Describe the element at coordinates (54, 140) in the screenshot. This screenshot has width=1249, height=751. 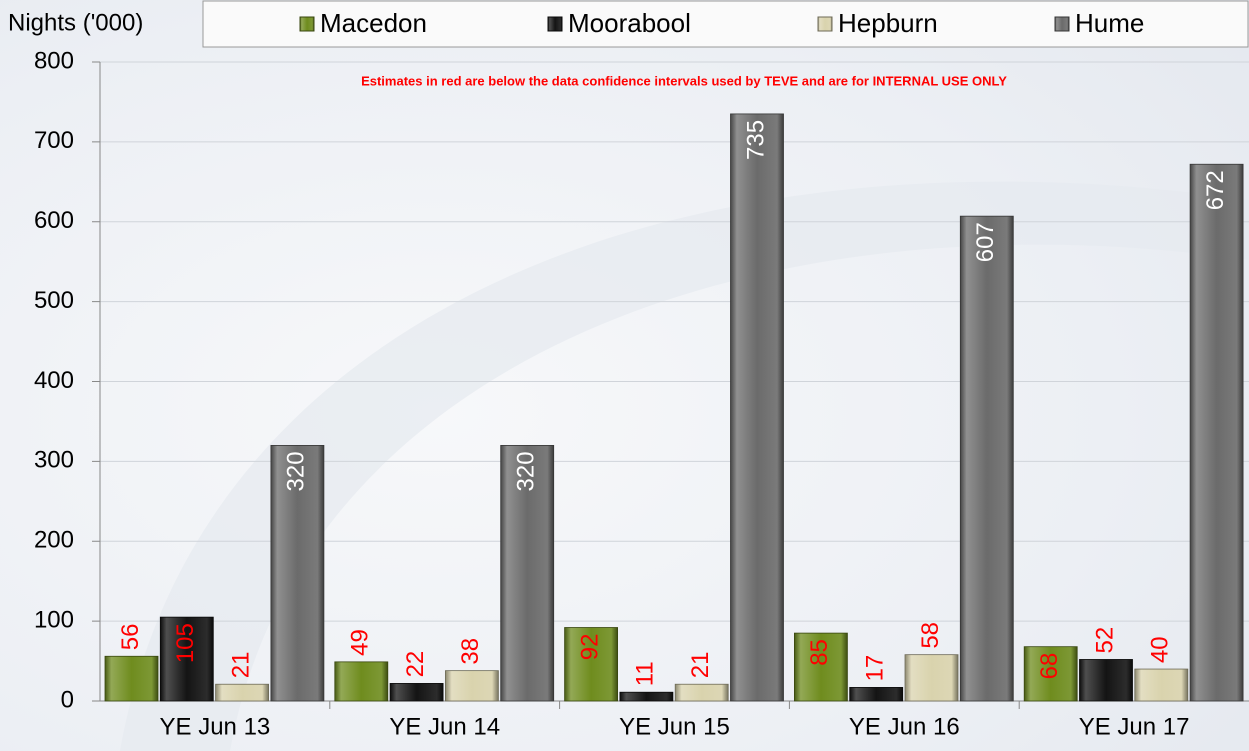
I see `y-tick-label: 700` at that location.